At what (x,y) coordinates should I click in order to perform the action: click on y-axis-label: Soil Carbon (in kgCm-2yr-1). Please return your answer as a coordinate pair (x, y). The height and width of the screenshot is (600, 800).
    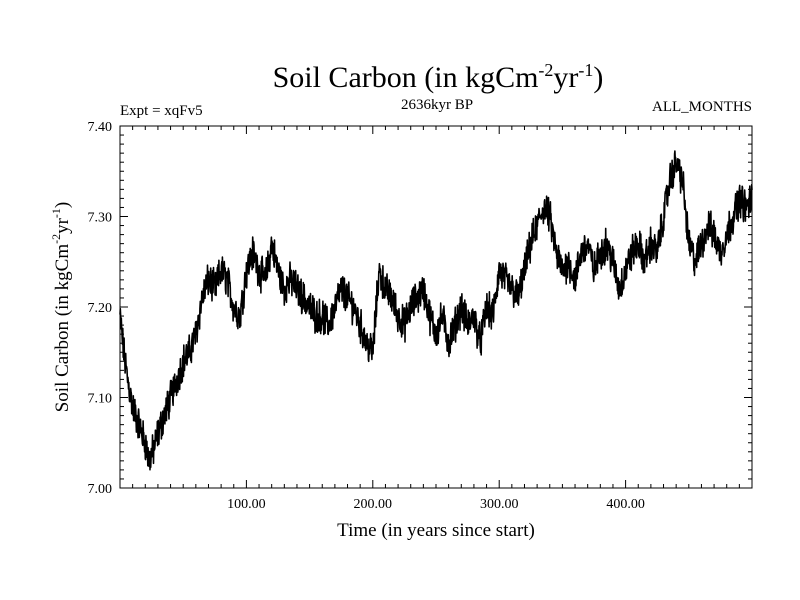
    Looking at the image, I should click on (61, 307).